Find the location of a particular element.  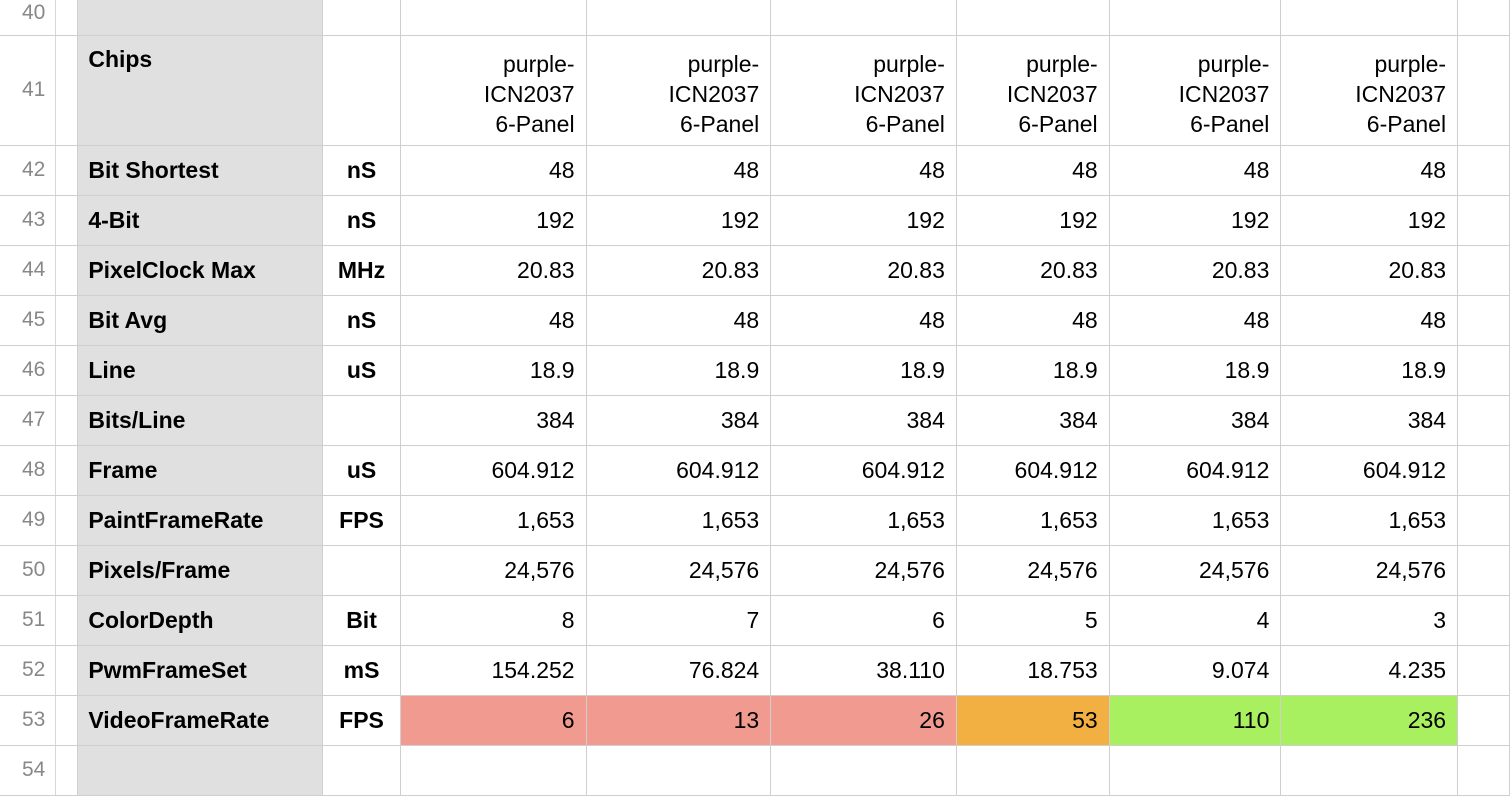

row-label-cell: Pixels/Frame is located at coordinates (200, 570).